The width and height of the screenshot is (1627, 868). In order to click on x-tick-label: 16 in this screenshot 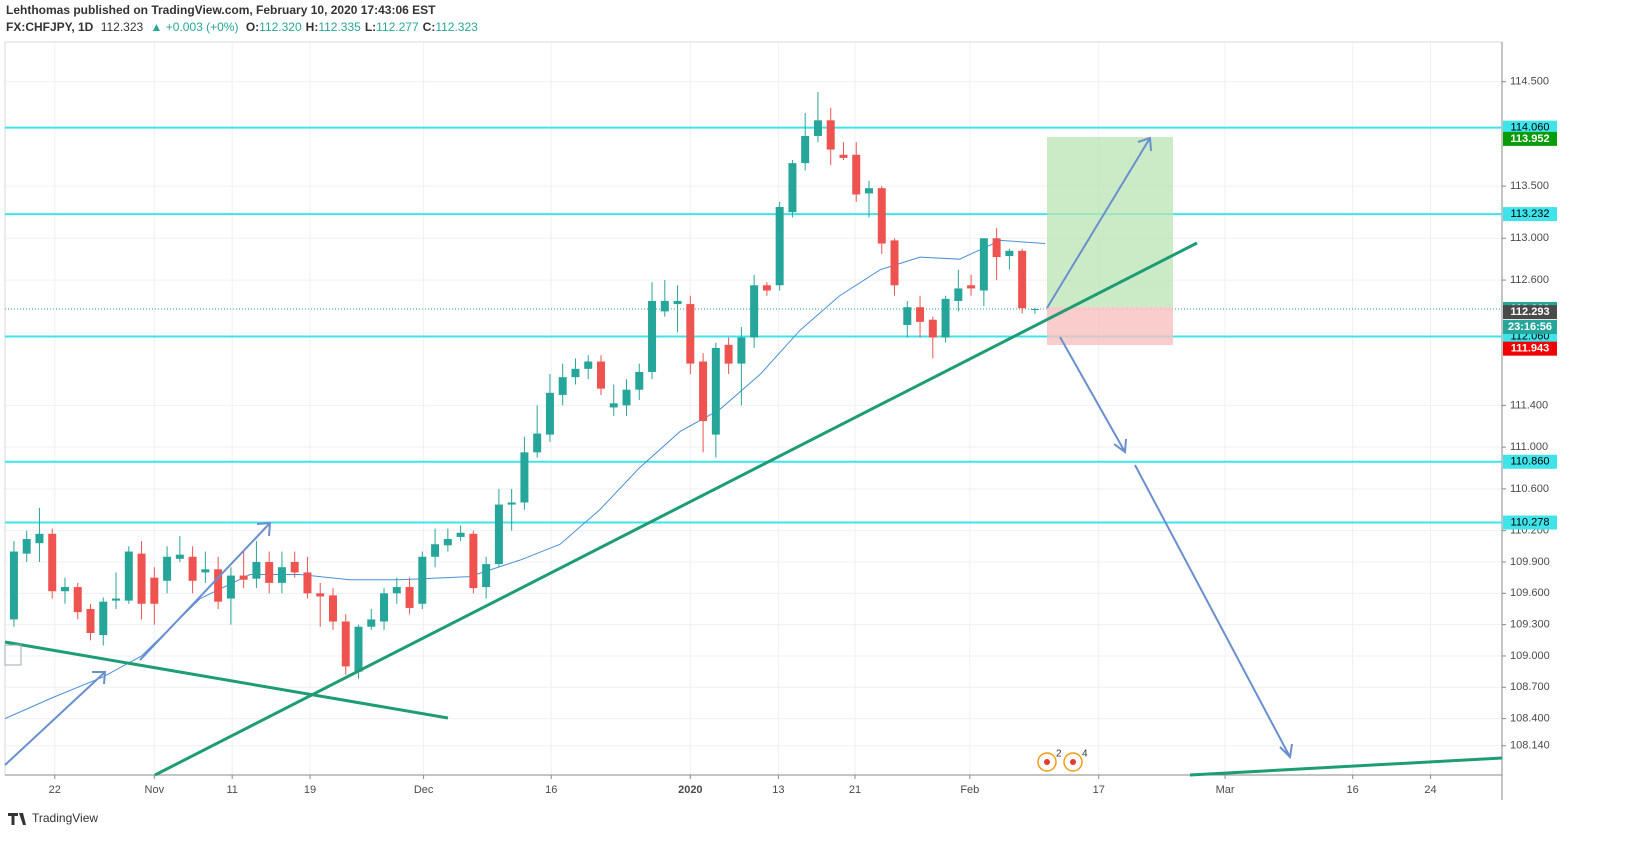, I will do `click(551, 790)`.